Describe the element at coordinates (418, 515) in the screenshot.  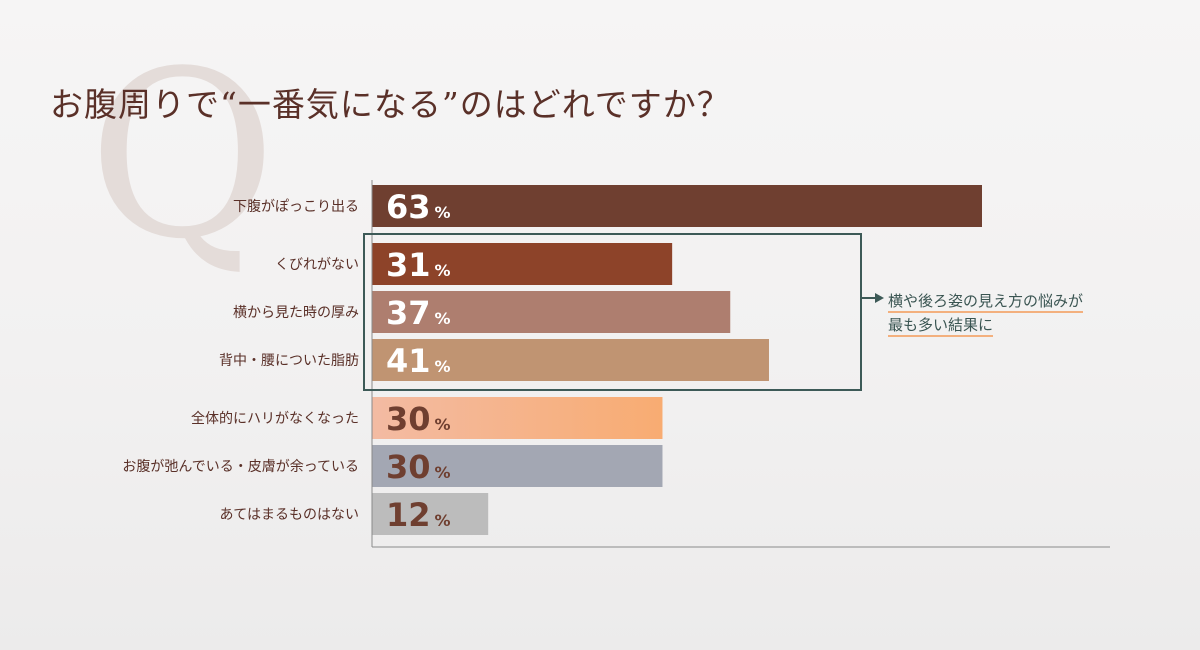
I see `value-label: 12%` at that location.